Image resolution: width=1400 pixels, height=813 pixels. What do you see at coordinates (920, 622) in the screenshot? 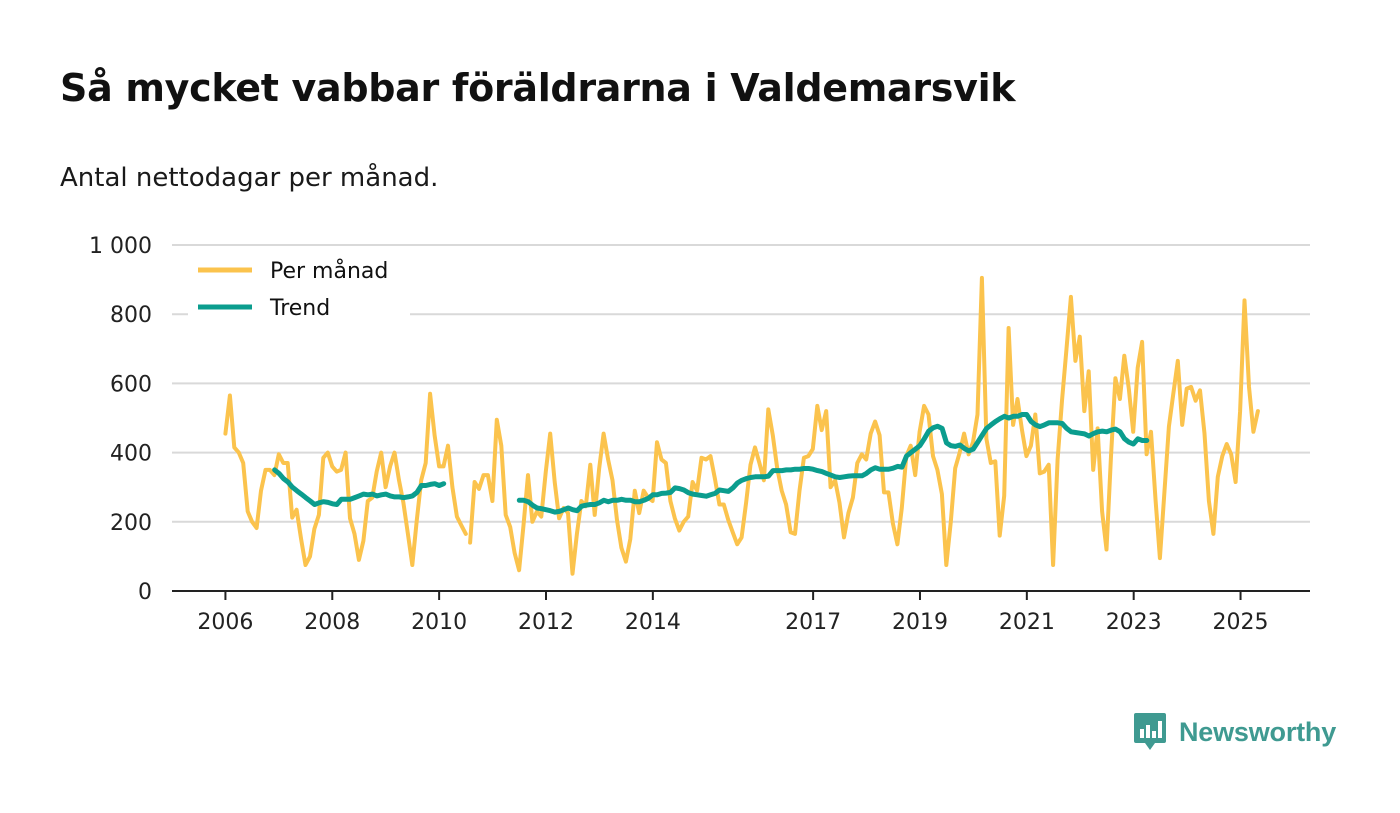
I see `x-tick-label: 2019` at bounding box center [920, 622].